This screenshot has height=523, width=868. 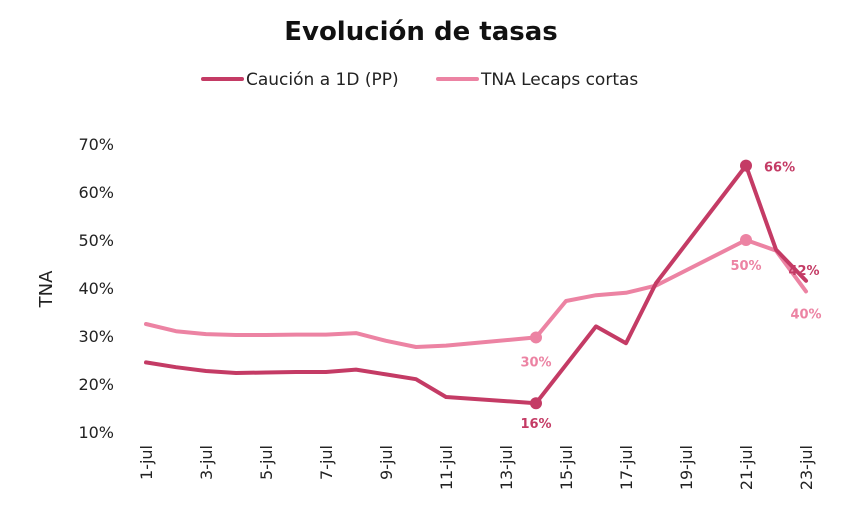 I want to click on y-tick-label: 40%, so click(x=96, y=288).